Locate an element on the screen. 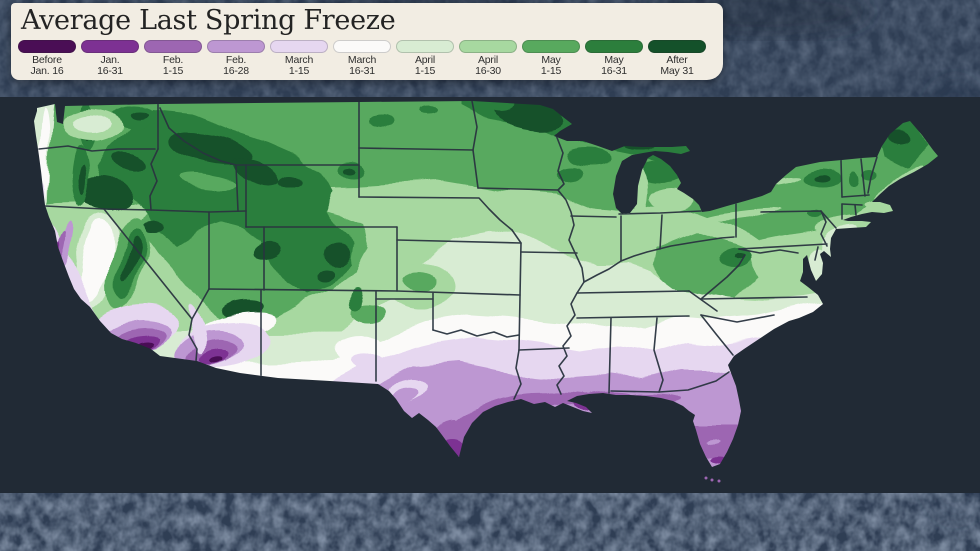  legend-item: May 1-15 is located at coordinates (551, 58).